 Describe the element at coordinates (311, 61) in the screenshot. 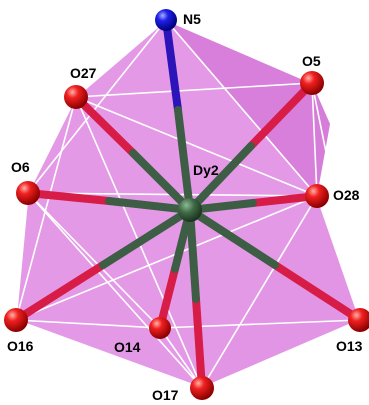

I see `label-o5: O5` at that location.